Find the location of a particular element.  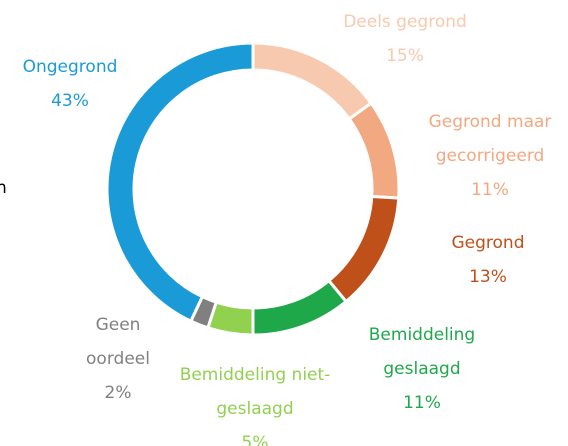

data-label: Gegrond 13% is located at coordinates (488, 260).